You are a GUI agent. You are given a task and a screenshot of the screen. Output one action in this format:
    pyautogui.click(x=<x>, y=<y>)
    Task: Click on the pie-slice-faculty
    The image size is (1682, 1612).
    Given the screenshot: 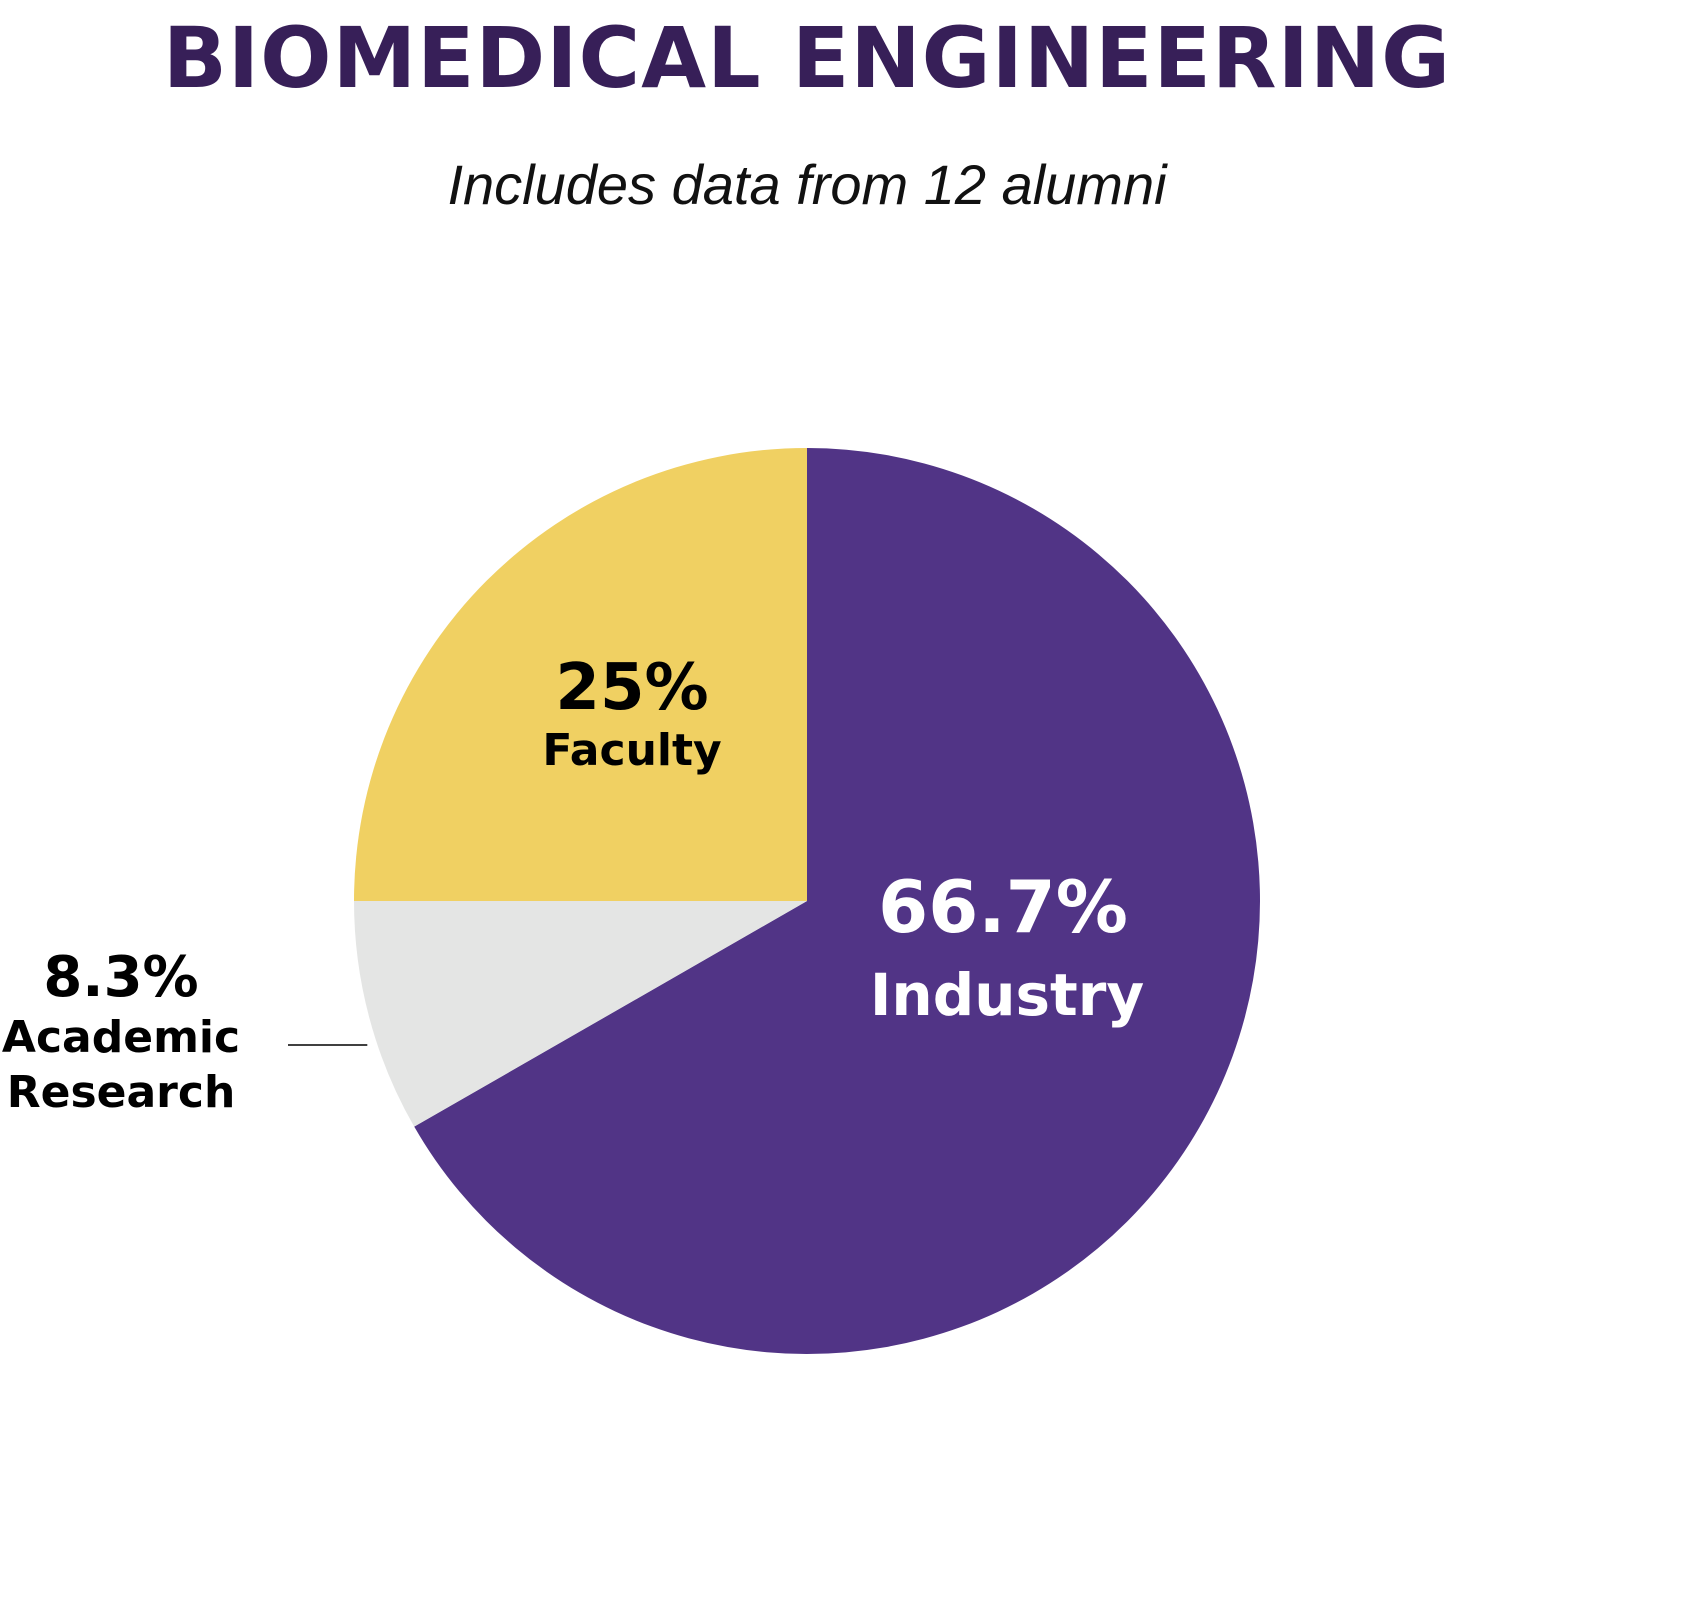 What is the action you would take?
    pyautogui.click(x=580, y=674)
    